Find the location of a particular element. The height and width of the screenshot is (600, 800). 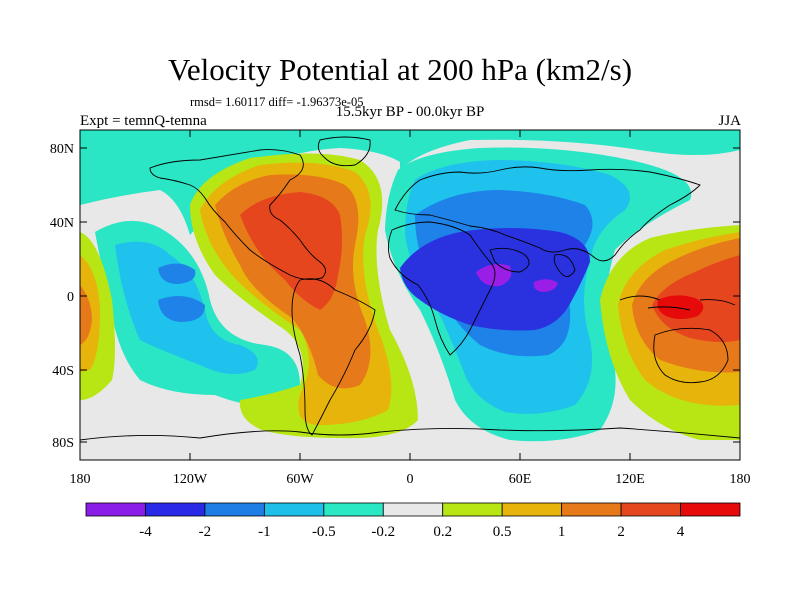

colorbar-label: 4 is located at coordinates (681, 532).